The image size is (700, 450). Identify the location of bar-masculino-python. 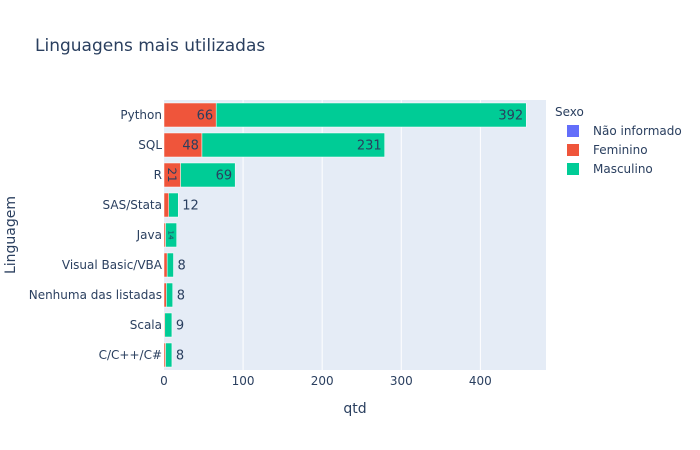
(371, 115).